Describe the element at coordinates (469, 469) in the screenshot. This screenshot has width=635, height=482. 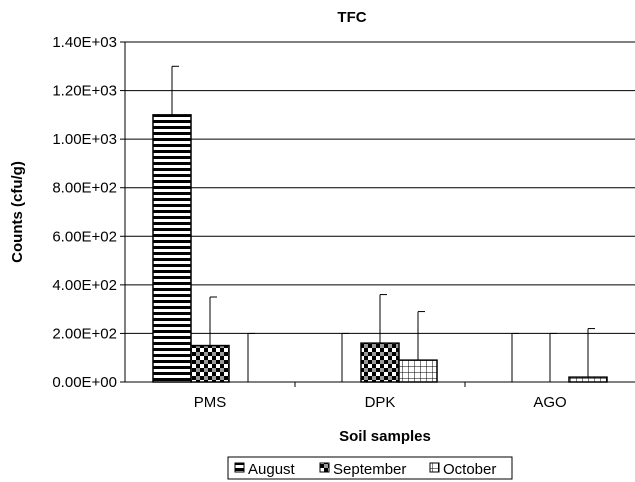
I see `legend-label: October` at that location.